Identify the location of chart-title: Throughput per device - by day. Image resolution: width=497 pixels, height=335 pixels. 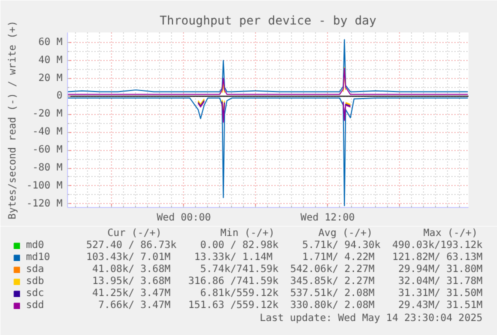
(268, 21).